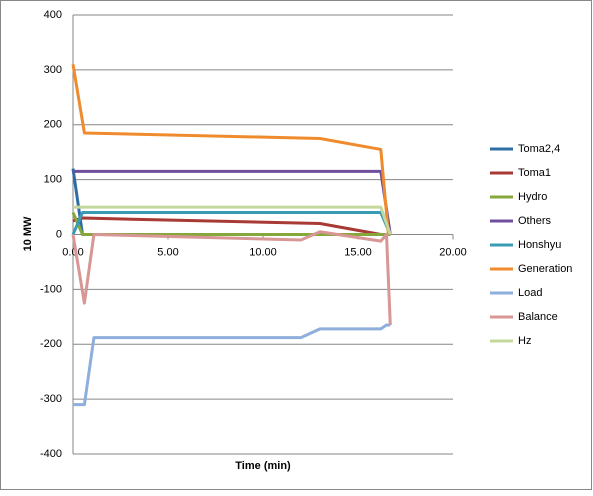 The height and width of the screenshot is (496, 593). Describe the element at coordinates (53, 180) in the screenshot. I see `y-tick-label: 100` at that location.